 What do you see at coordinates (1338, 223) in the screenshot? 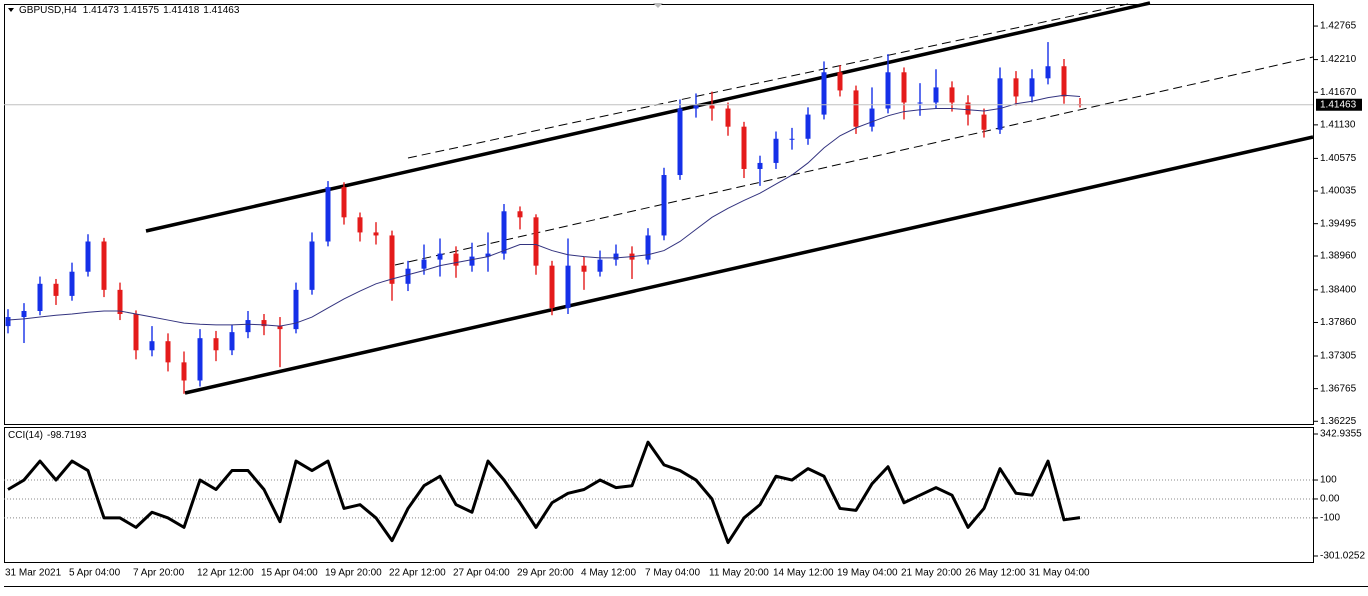
I see `y-tick-label: 1.39495` at bounding box center [1338, 223].